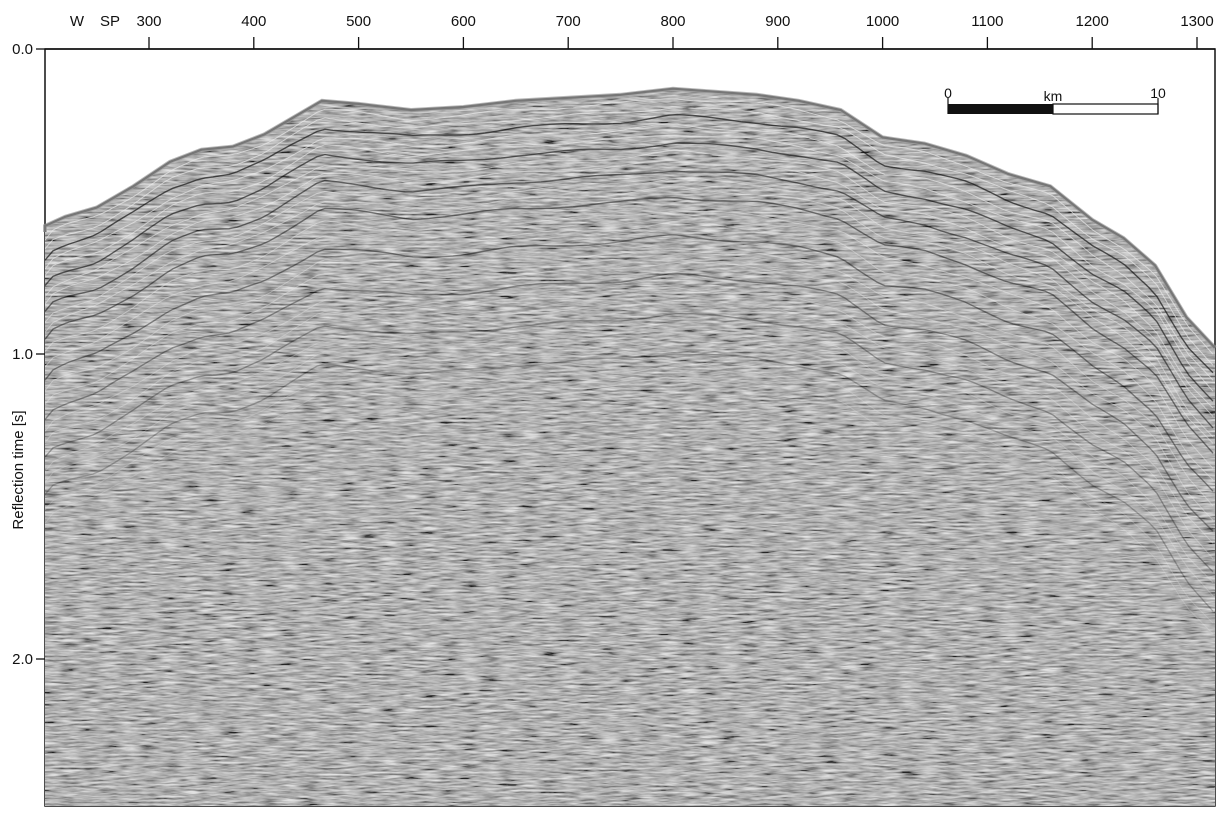  Describe the element at coordinates (148, 21) in the screenshot. I see `x-tick-label-300: 300` at that location.